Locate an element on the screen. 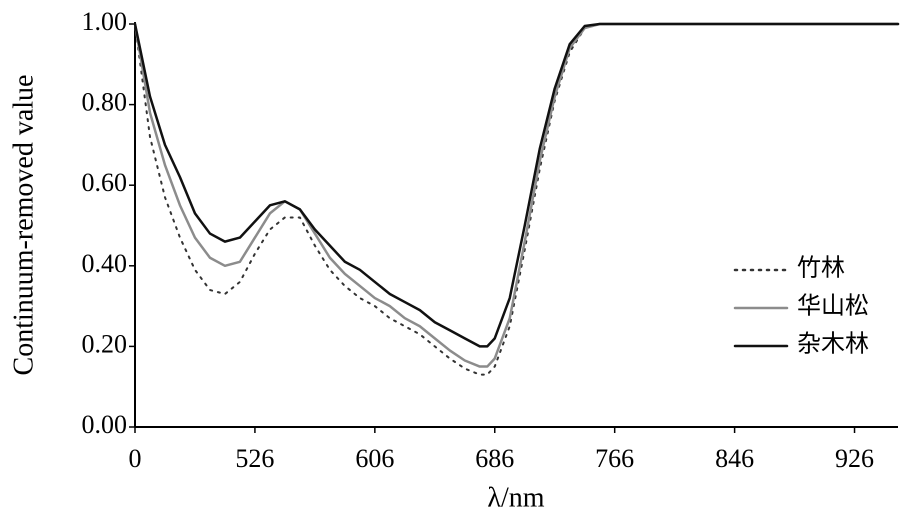 The height and width of the screenshot is (521, 900). x-tick-label: 926 is located at coordinates (854, 458).